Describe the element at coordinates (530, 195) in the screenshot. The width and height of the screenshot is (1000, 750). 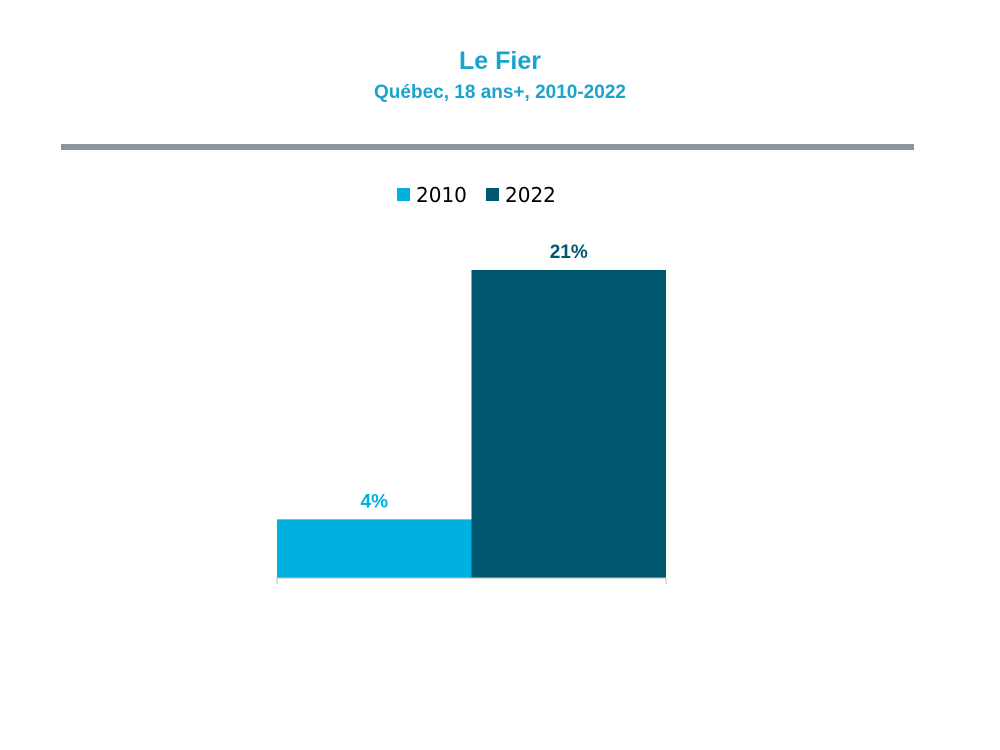
I see `legend-label-2022: 2022` at that location.